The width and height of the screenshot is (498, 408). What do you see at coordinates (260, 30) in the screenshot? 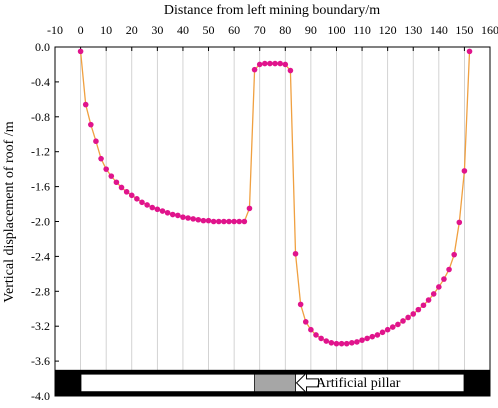
I see `x-tick-label: 70` at bounding box center [260, 30].